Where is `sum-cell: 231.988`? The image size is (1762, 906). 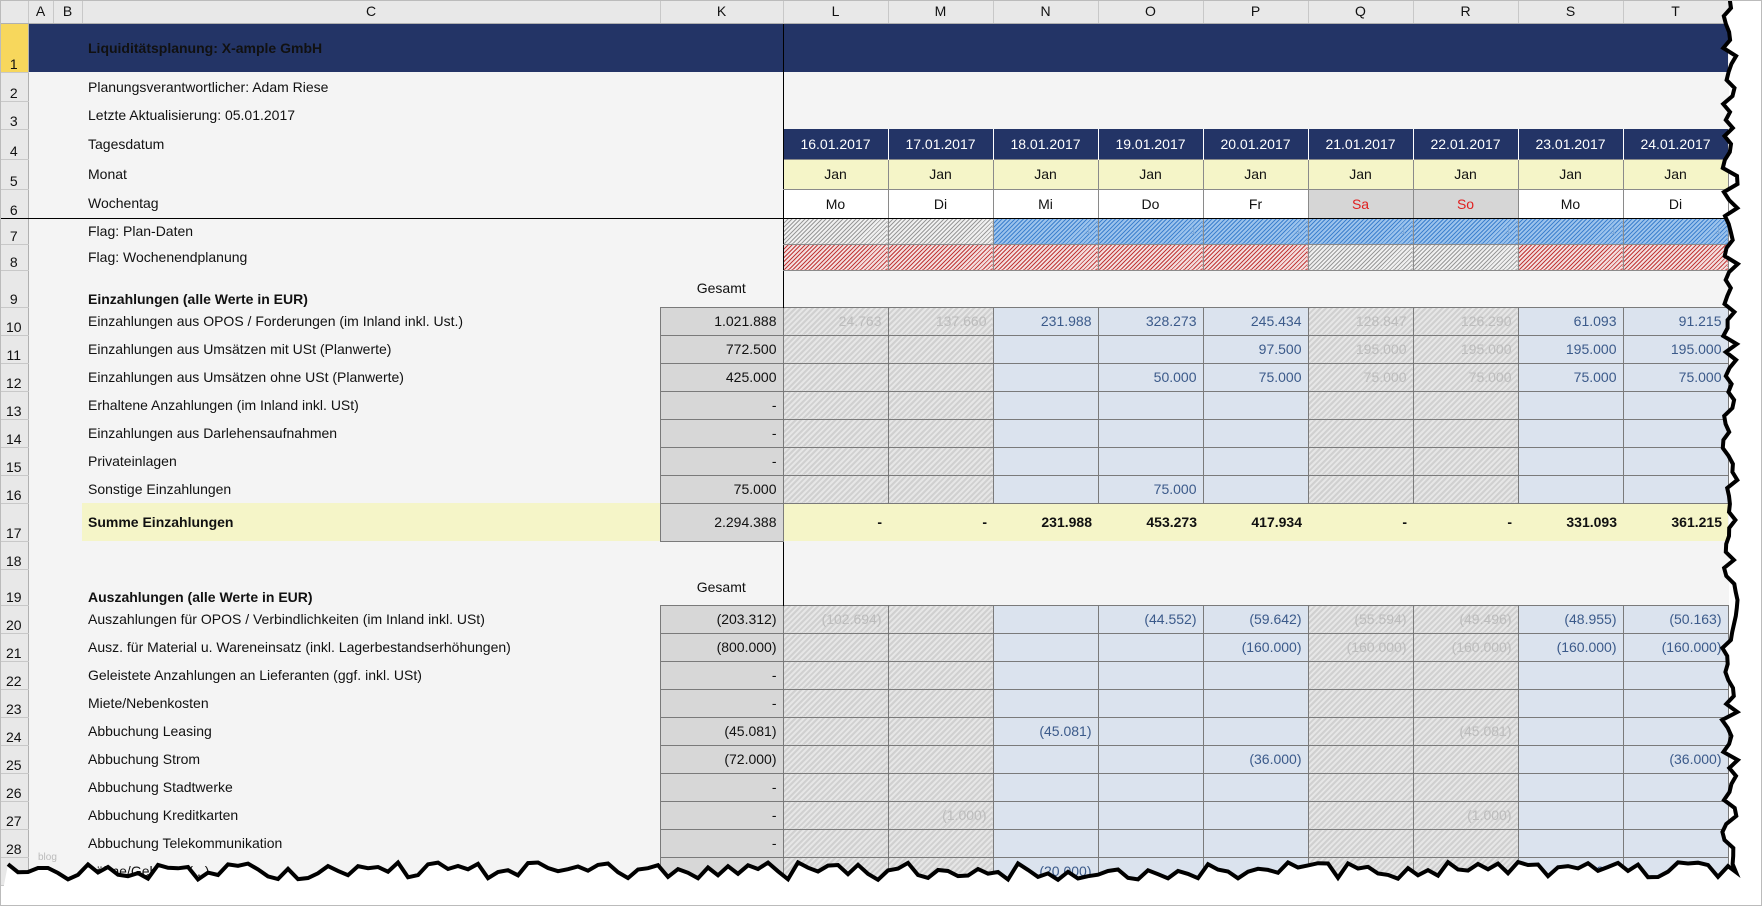 sum-cell: 231.988 is located at coordinates (1045, 522).